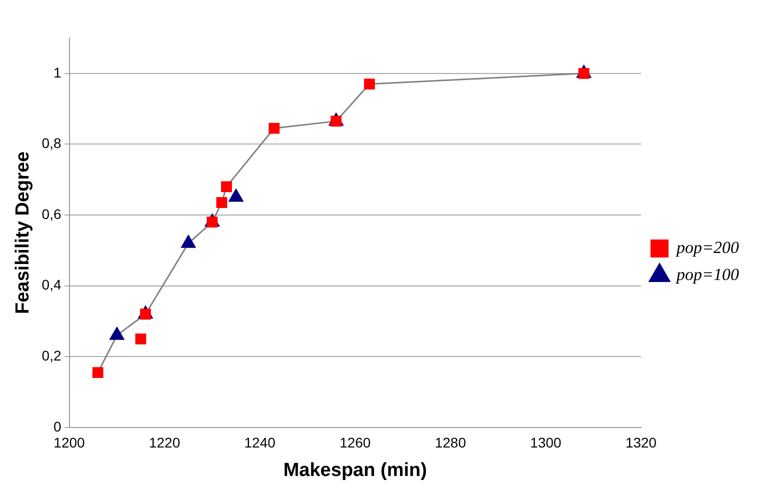 This screenshot has height=494, width=767. I want to click on x-tick-label: 1260, so click(355, 442).